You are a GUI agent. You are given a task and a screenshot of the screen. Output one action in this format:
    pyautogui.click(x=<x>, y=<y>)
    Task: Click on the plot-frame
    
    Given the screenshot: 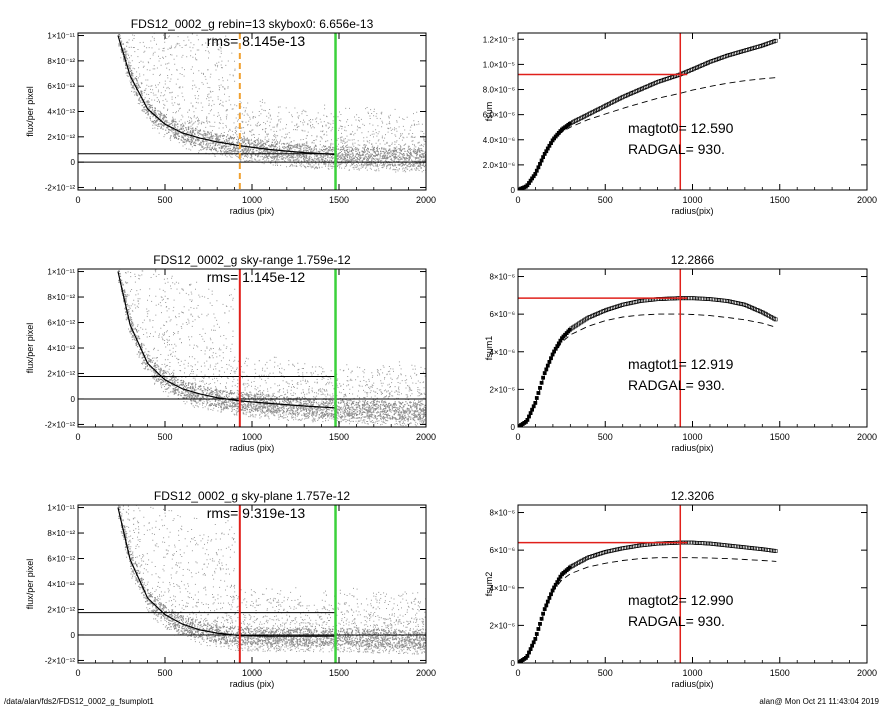 What is the action you would take?
    pyautogui.click(x=692, y=348)
    